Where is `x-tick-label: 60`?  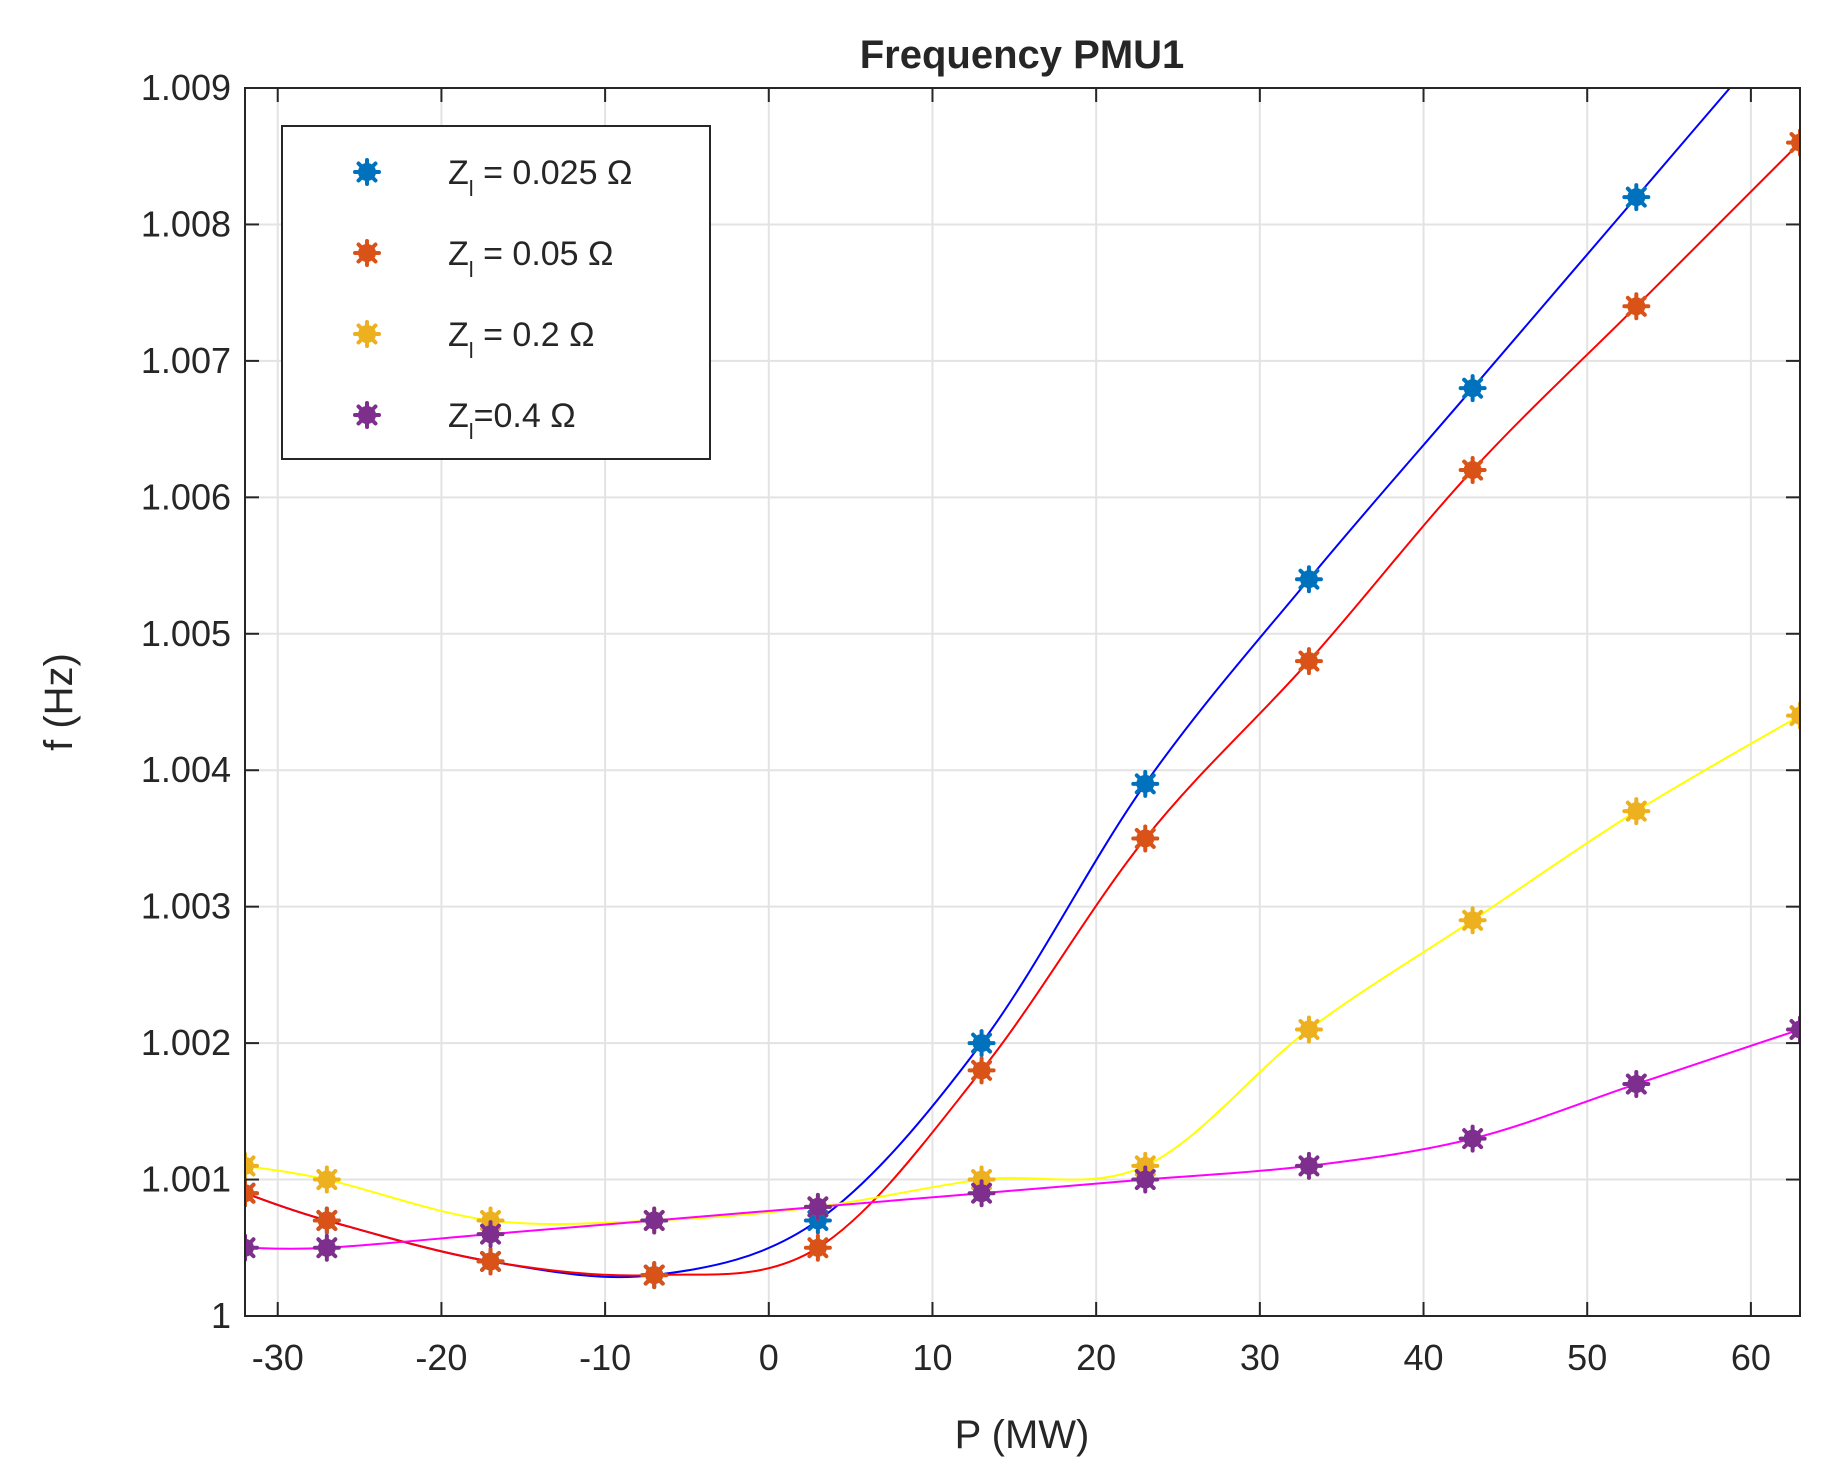 x-tick-label: 60 is located at coordinates (1751, 1357).